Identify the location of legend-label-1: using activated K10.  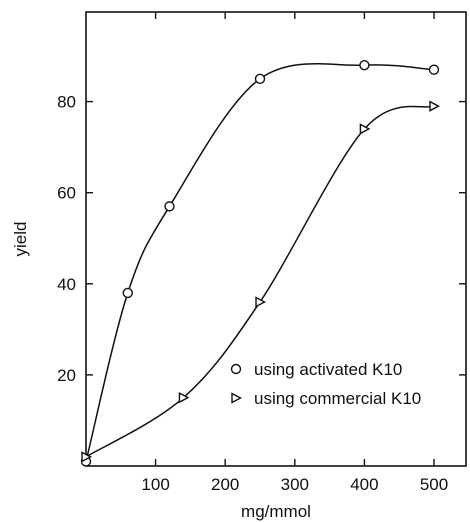
(328, 369).